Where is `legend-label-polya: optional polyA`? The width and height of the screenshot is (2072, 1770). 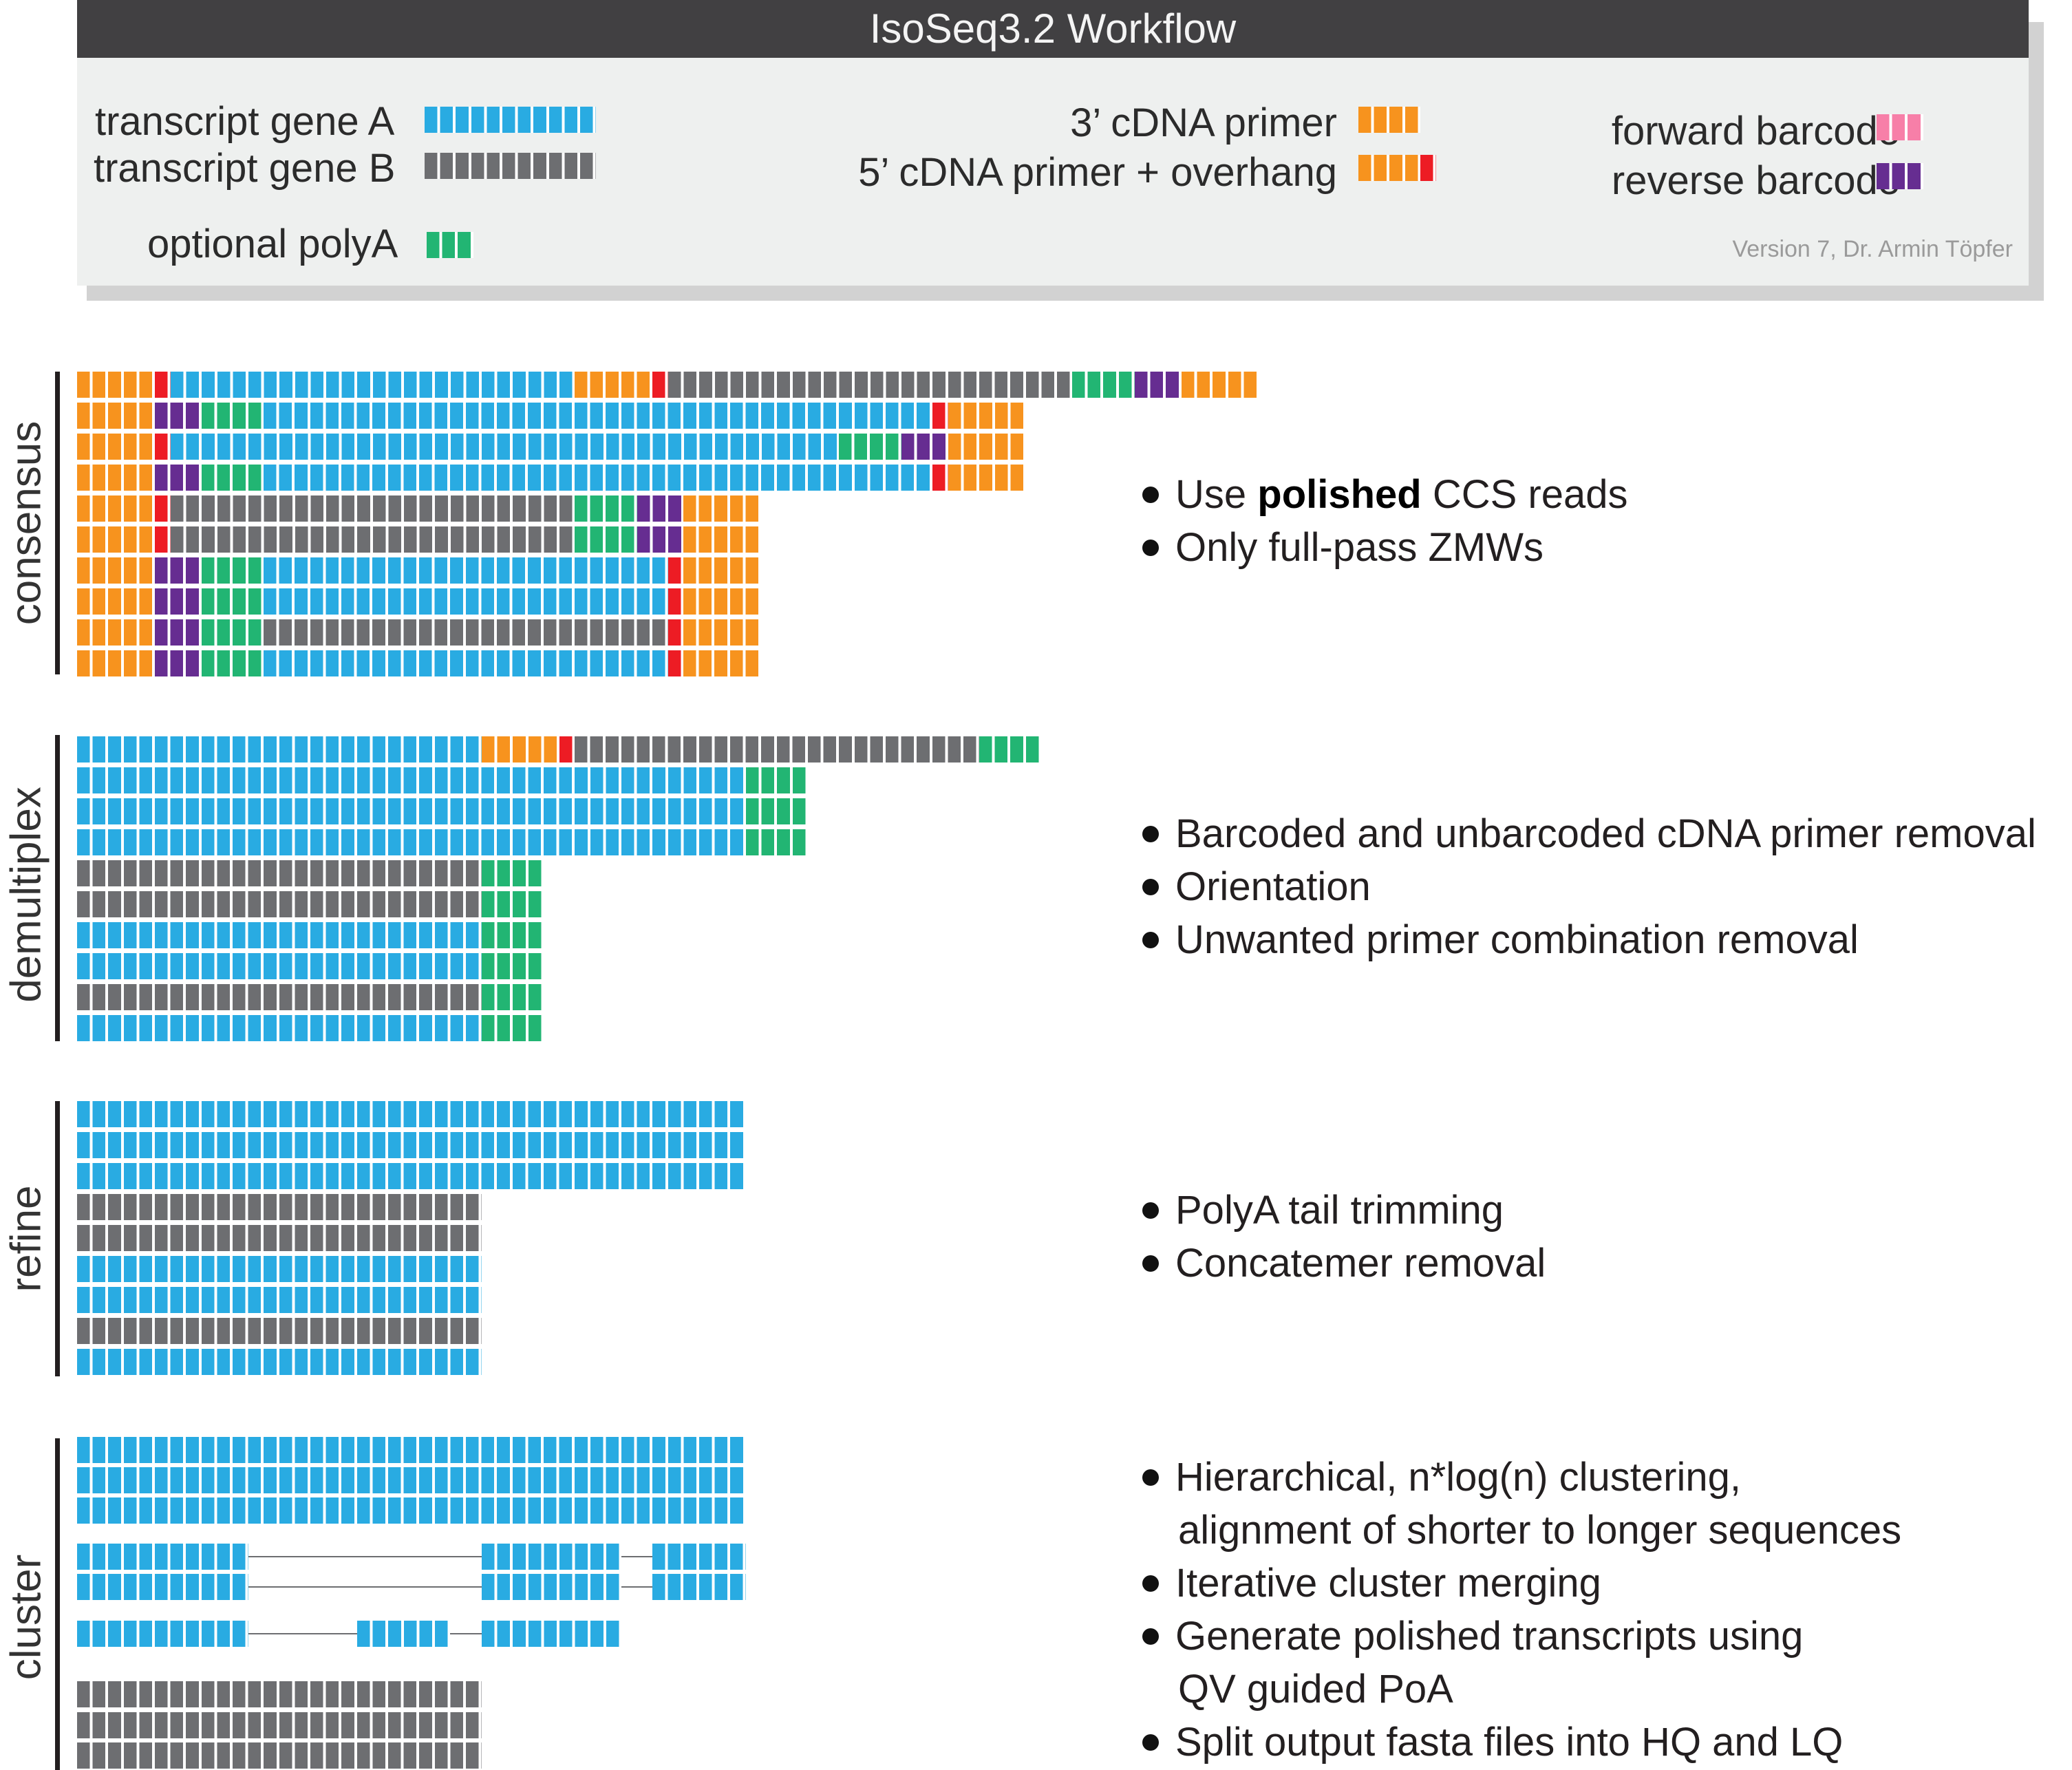 legend-label-polya: optional polyA is located at coordinates (272, 244).